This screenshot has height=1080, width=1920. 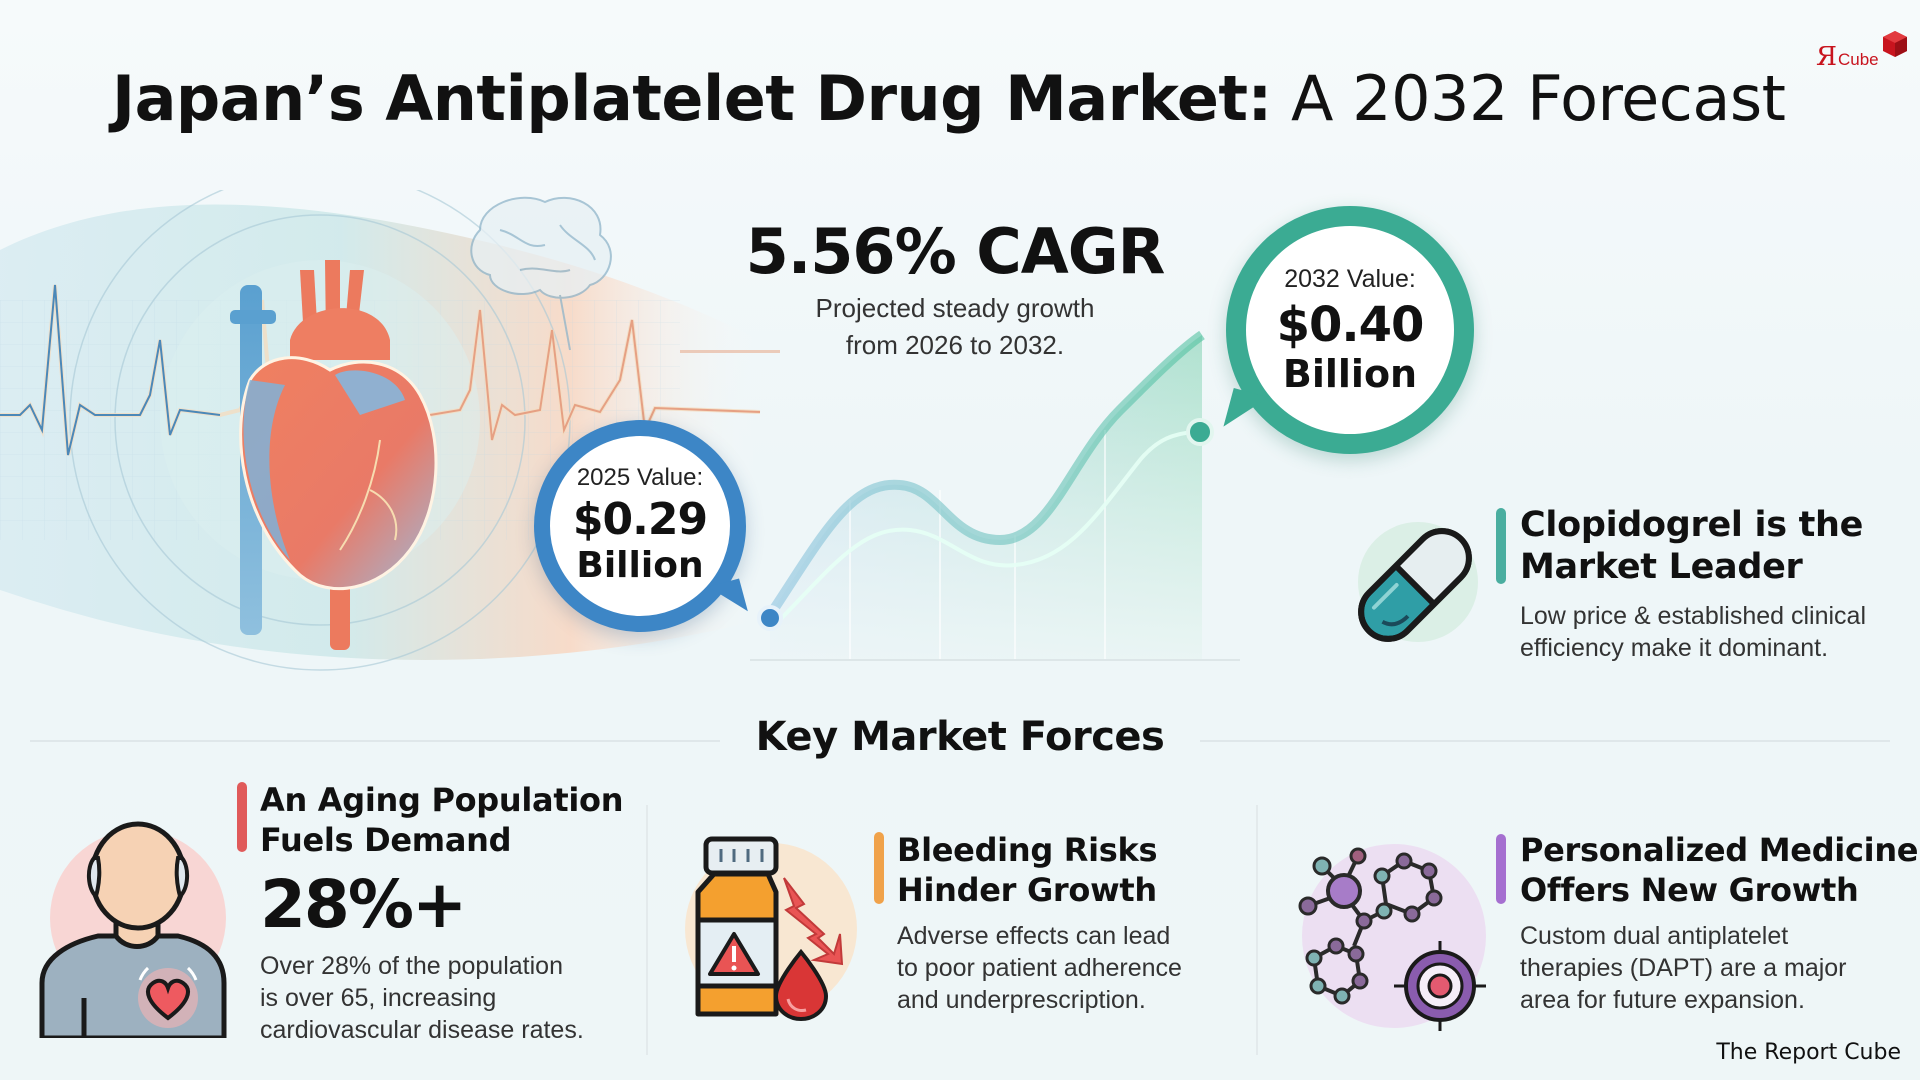 What do you see at coordinates (1027, 850) in the screenshot?
I see `force-title-line: Bleeding Risks` at bounding box center [1027, 850].